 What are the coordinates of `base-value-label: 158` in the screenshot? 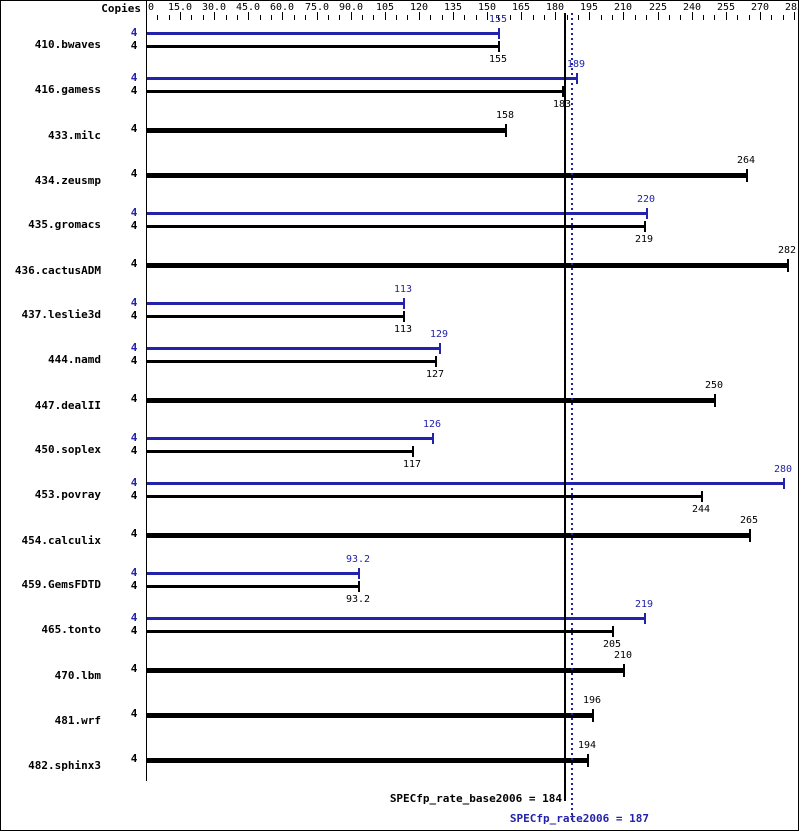 It's located at (505, 115).